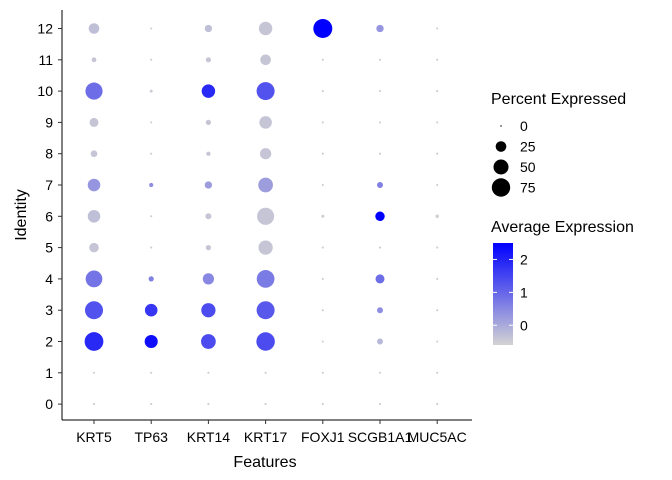 The image size is (672, 480). Describe the element at coordinates (264, 462) in the screenshot. I see `x-axis-title: Features` at that location.